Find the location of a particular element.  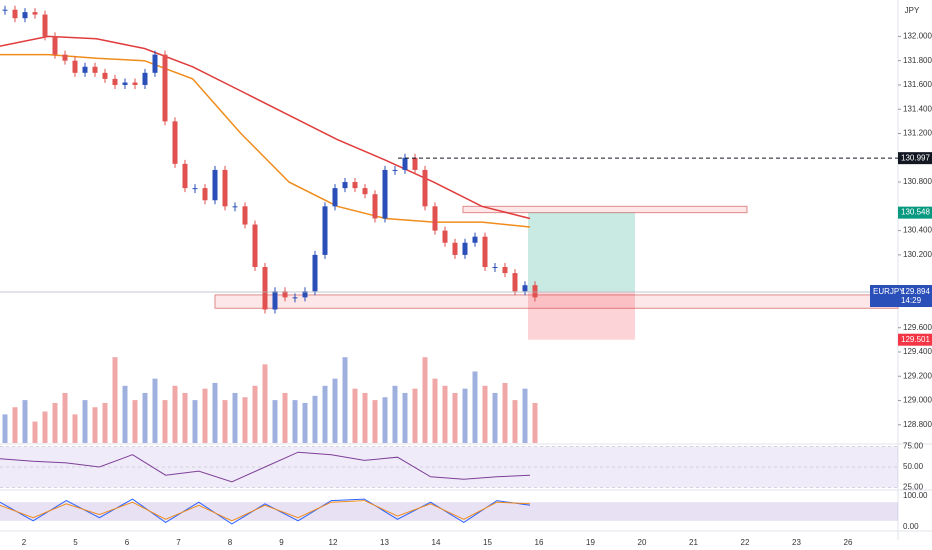

price-badge-label: 130.548 is located at coordinates (915, 212).